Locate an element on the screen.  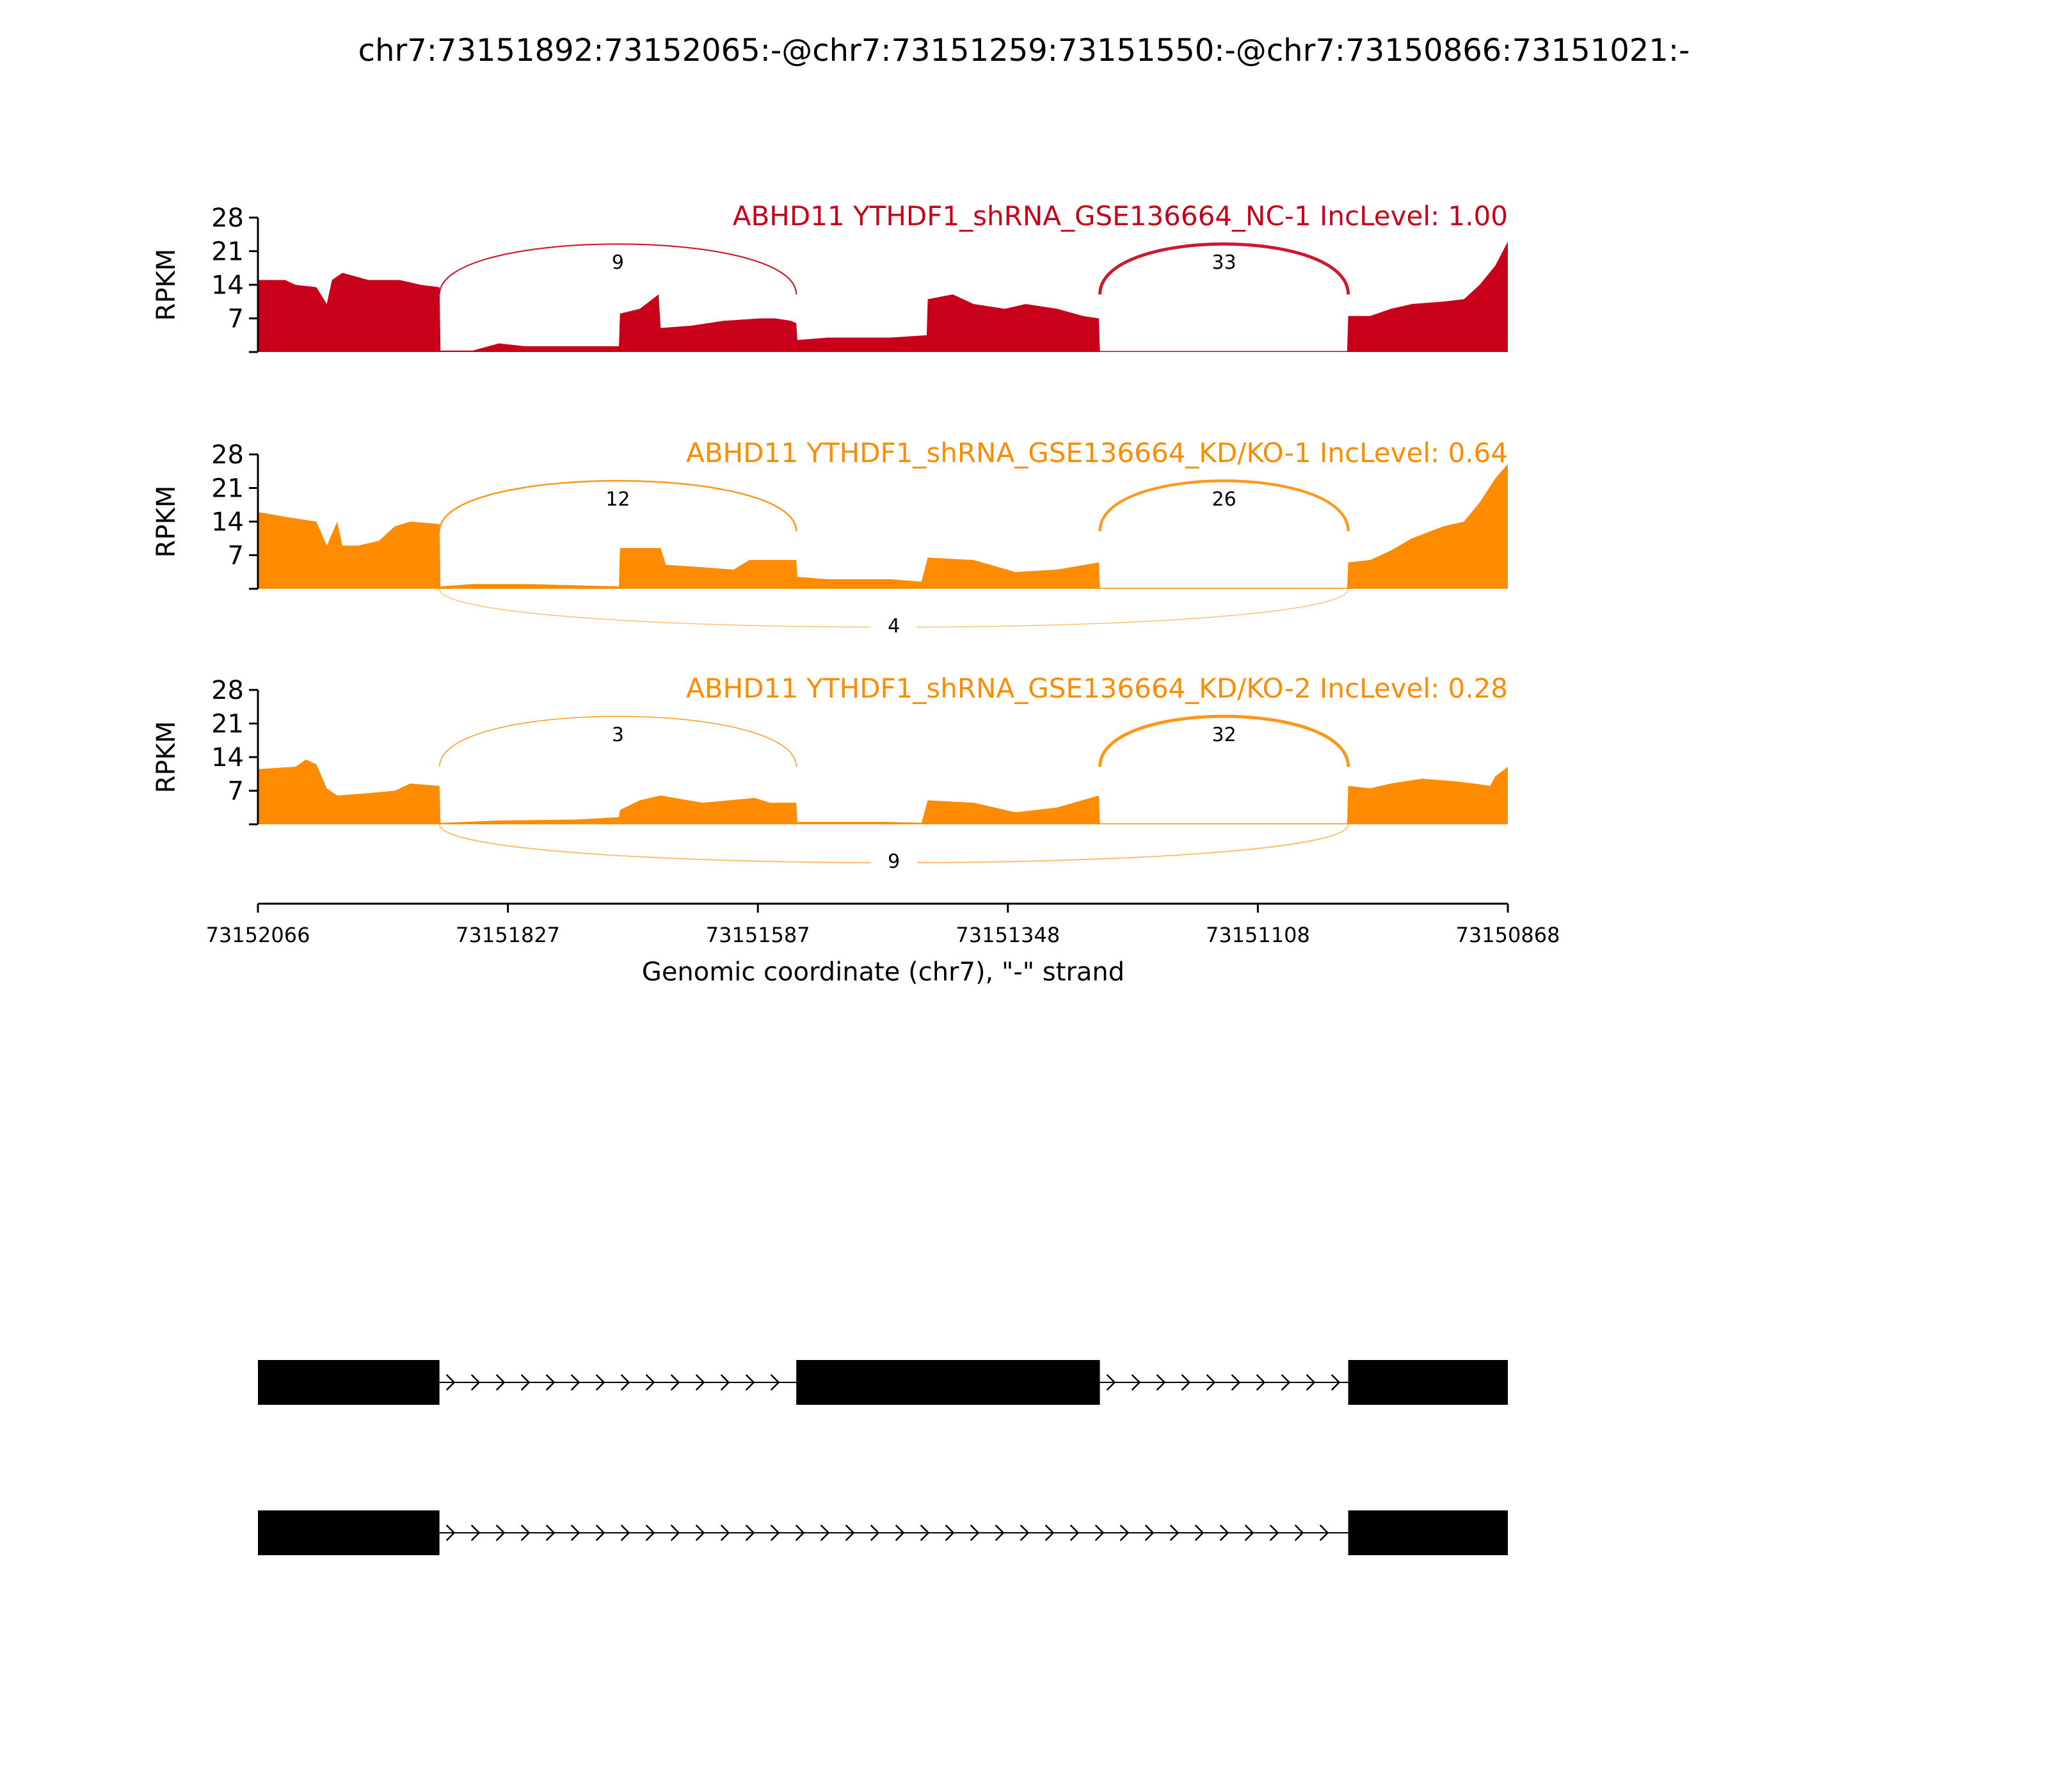
x-tick-label: 73150868 is located at coordinates (1508, 935).